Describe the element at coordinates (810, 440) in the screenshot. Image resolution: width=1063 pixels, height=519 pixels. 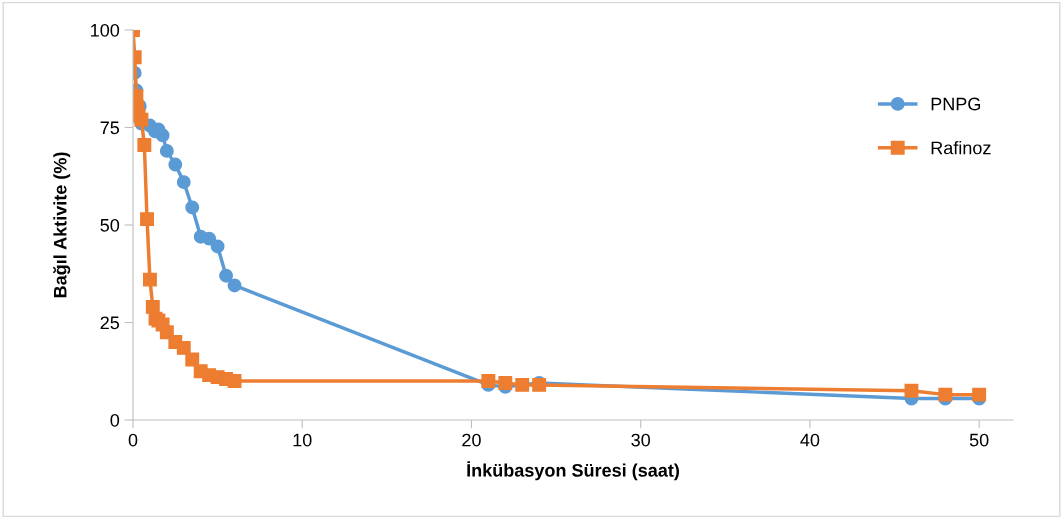
I see `x-tick-label: 40` at that location.